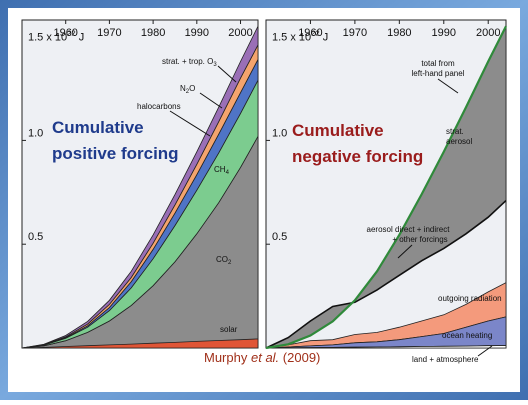 The width and height of the screenshot is (528, 405). What do you see at coordinates (265, 357) in the screenshot?
I see `credit-etal: et al.` at bounding box center [265, 357].